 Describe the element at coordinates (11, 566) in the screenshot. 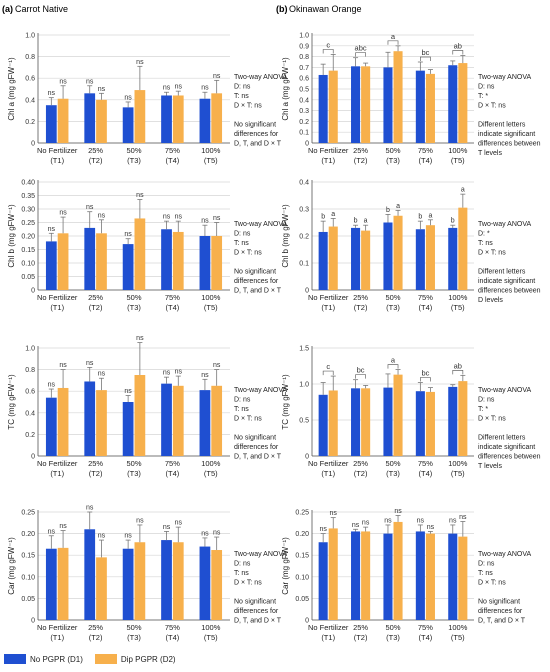

I see `chart-7-y-axis-label: Car (mg gFW⁻¹)` at that location.